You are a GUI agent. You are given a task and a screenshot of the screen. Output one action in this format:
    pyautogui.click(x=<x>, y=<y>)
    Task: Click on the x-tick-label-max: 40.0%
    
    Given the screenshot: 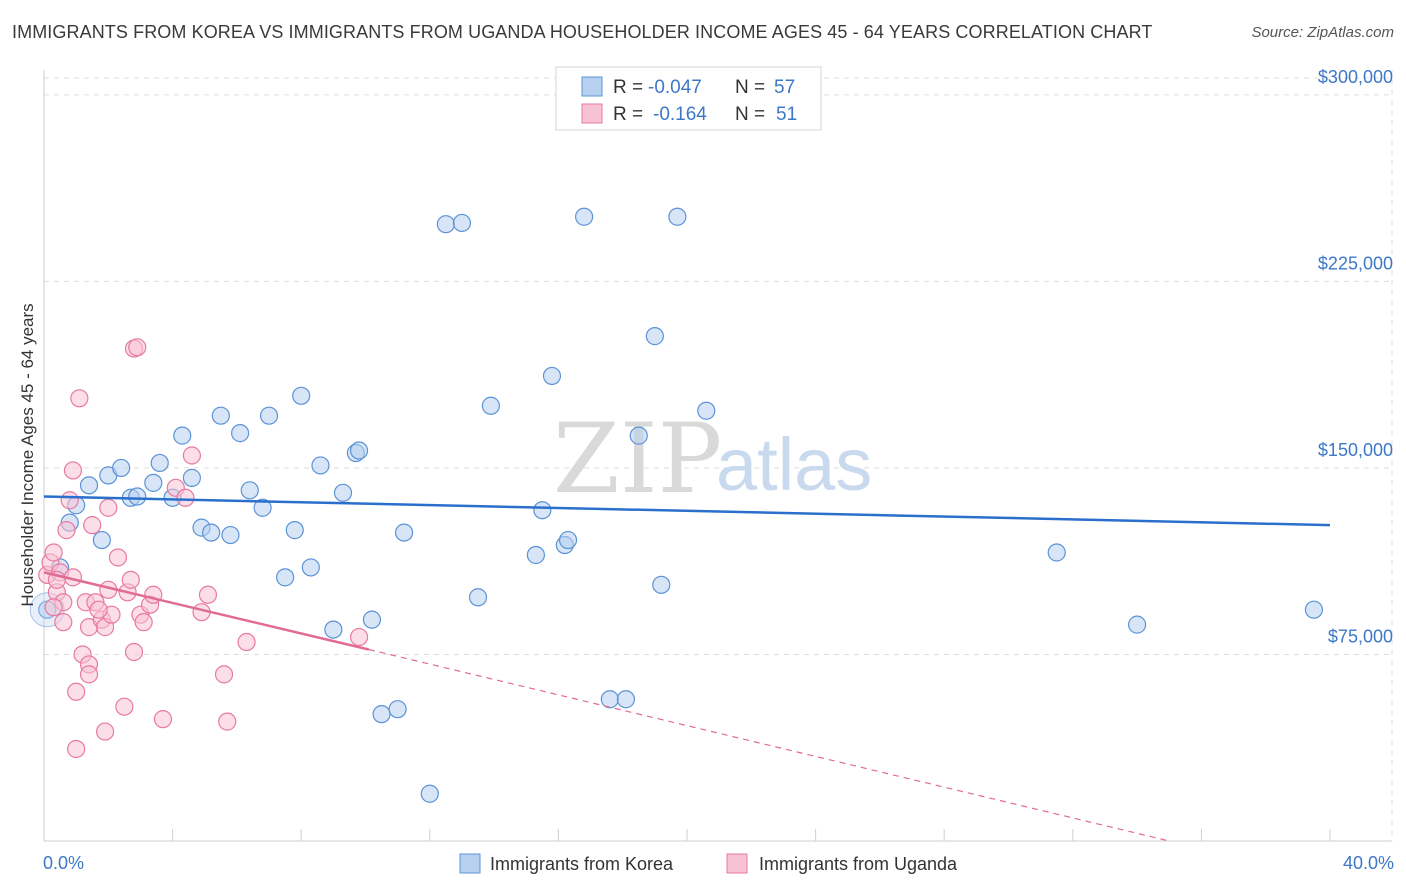 What is the action you would take?
    pyautogui.click(x=1368, y=863)
    